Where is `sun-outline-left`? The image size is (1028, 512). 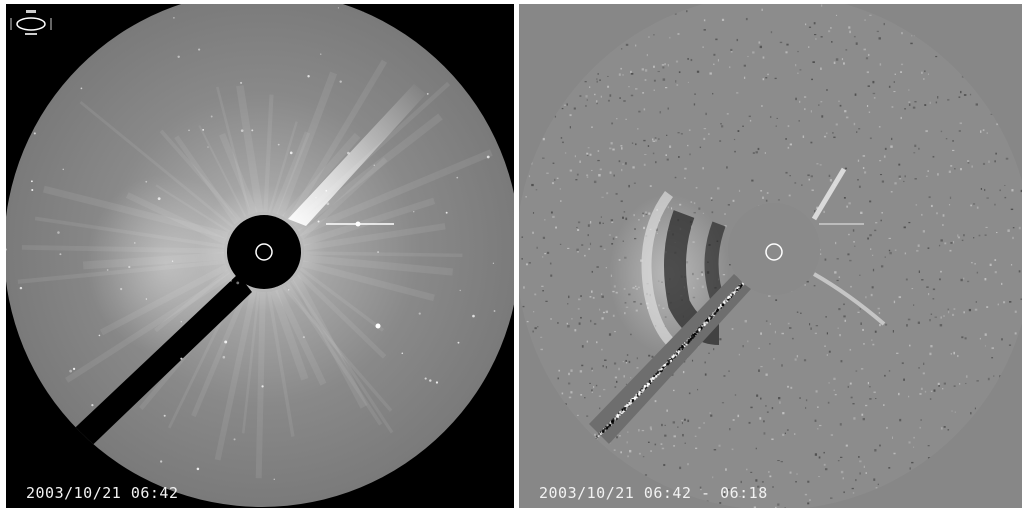
sun-outline-left is located at coordinates (264, 252).